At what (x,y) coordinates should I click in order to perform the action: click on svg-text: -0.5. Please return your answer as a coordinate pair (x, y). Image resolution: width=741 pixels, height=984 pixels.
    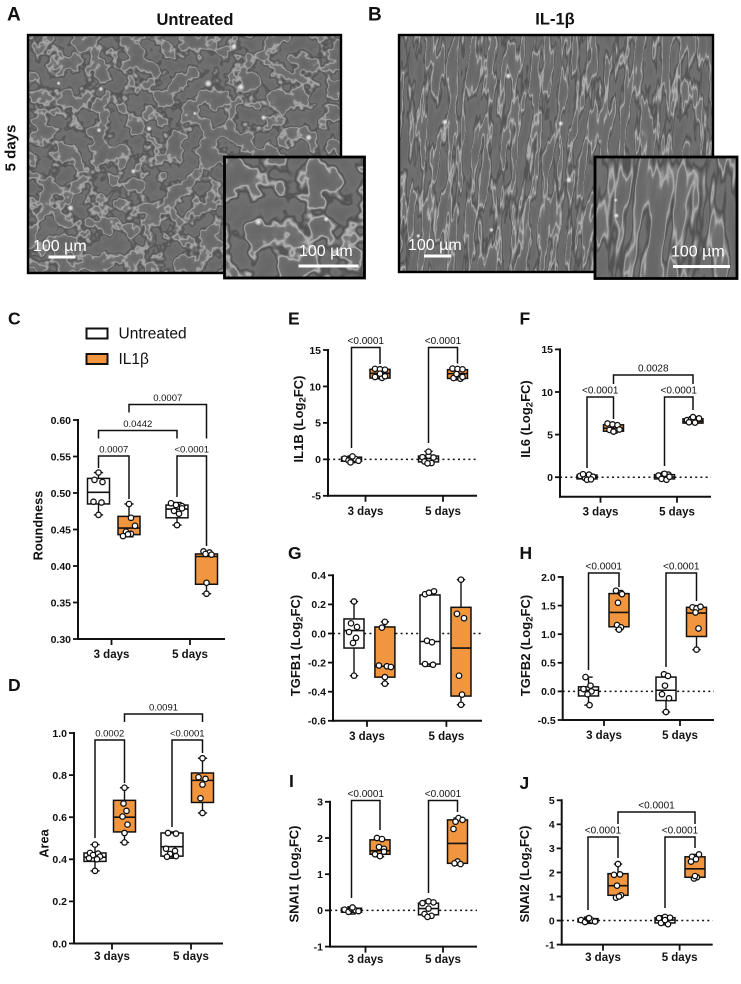
    Looking at the image, I should click on (547, 721).